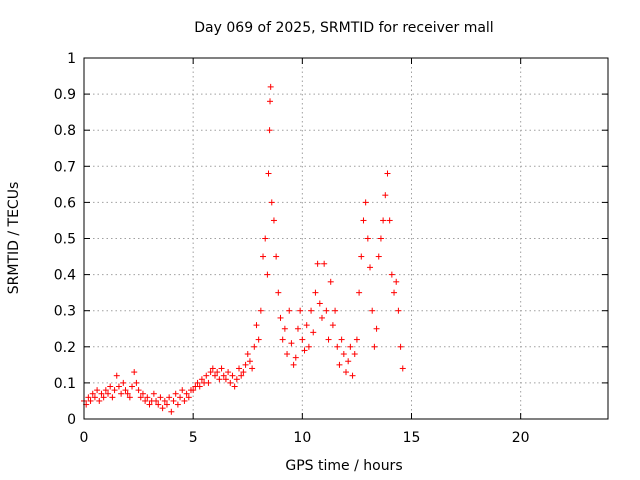 The height and width of the screenshot is (480, 640). Describe the element at coordinates (65, 95) in the screenshot. I see `y-tick-label: 0.9` at that location.